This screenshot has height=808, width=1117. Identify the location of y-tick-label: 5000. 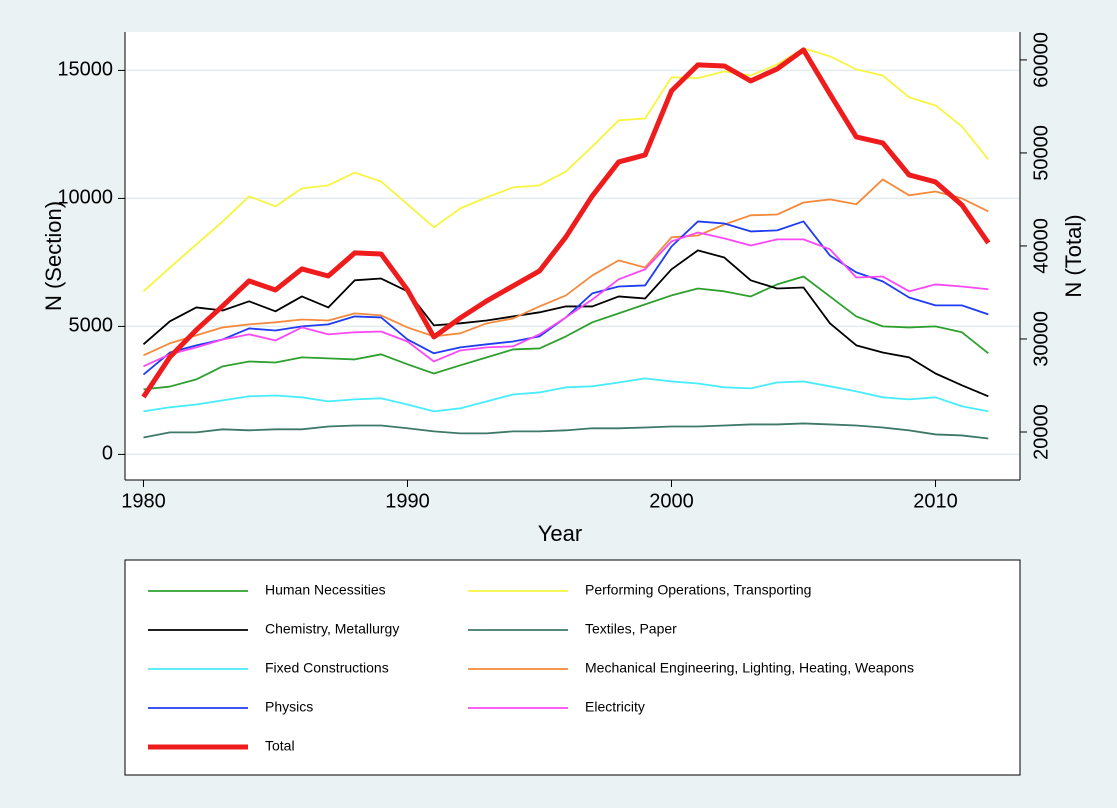
(91, 326).